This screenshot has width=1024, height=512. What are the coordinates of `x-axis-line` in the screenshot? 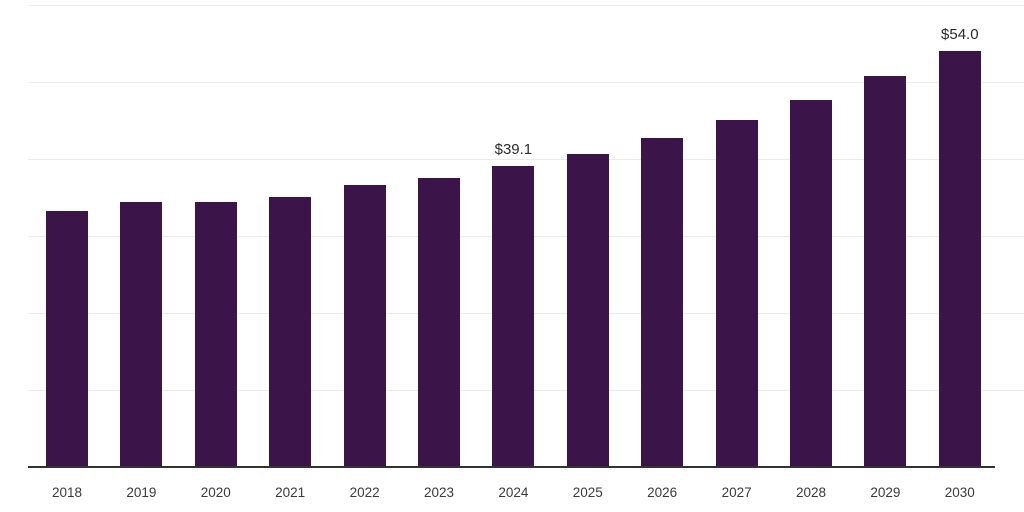 It's located at (511, 467).